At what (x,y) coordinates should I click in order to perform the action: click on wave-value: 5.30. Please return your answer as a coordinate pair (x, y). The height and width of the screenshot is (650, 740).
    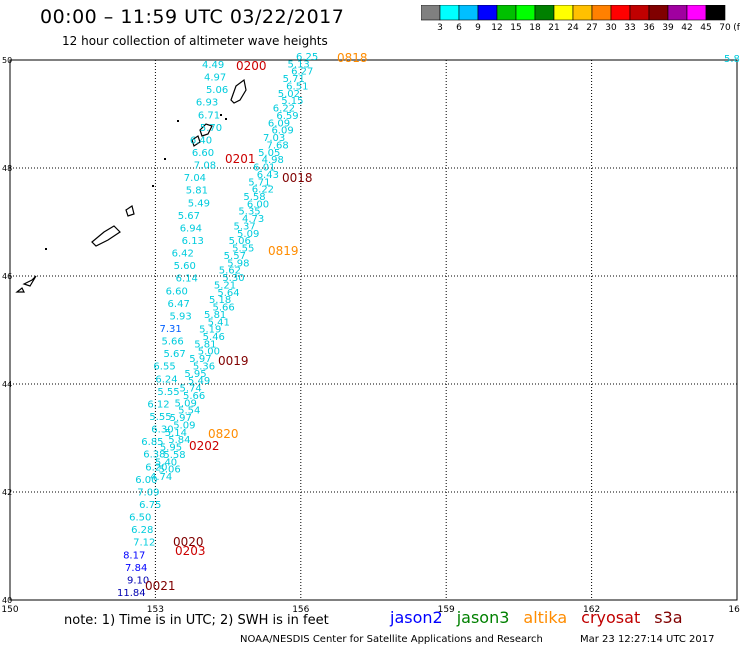
    Looking at the image, I should click on (233, 278).